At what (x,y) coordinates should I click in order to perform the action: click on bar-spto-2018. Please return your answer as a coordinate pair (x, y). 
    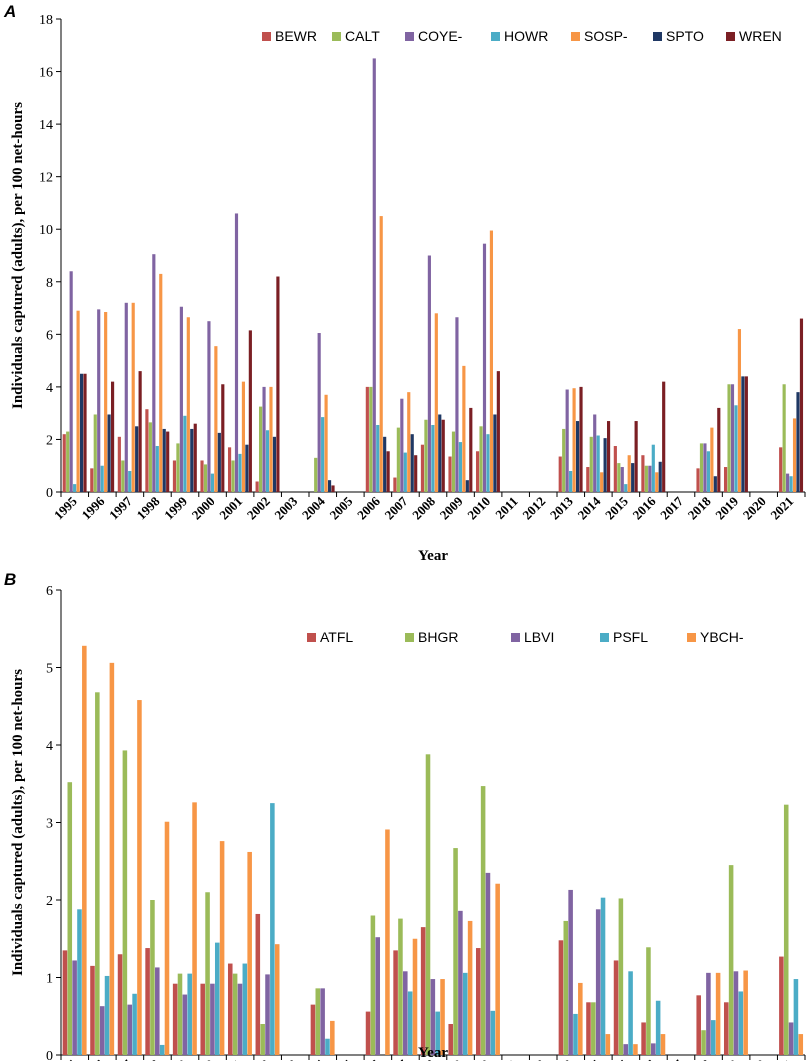
    Looking at the image, I should click on (715, 484).